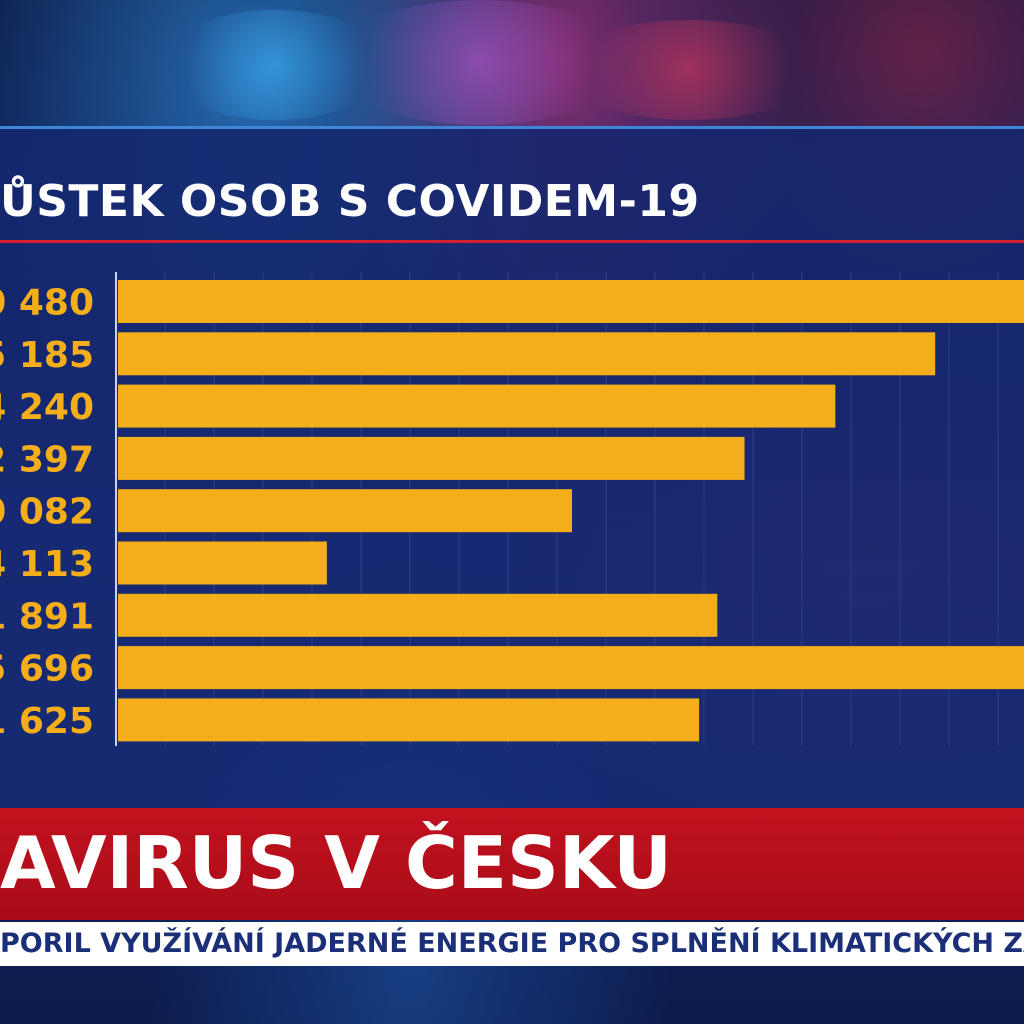 The image size is (1024, 1024). What do you see at coordinates (47, 407) in the screenshot?
I see `category-label: 4 240` at bounding box center [47, 407].